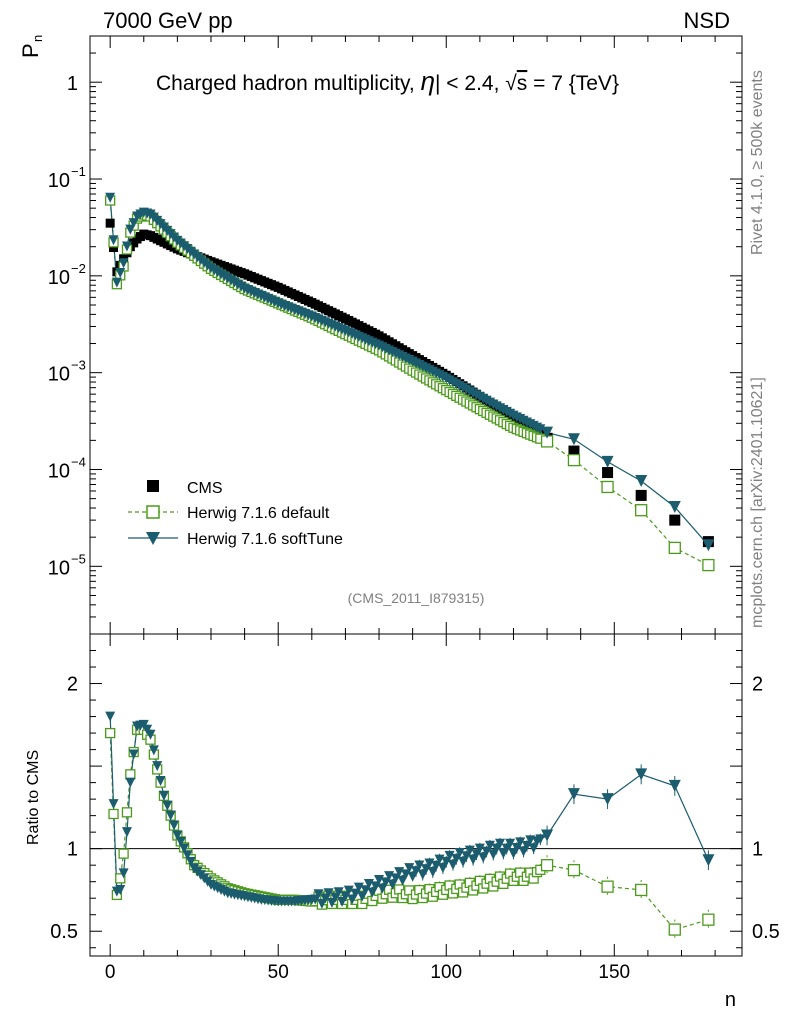 The width and height of the screenshot is (786, 1024). What do you see at coordinates (78, 171) in the screenshot?
I see `y-tick-label-exp: −1` at bounding box center [78, 171].